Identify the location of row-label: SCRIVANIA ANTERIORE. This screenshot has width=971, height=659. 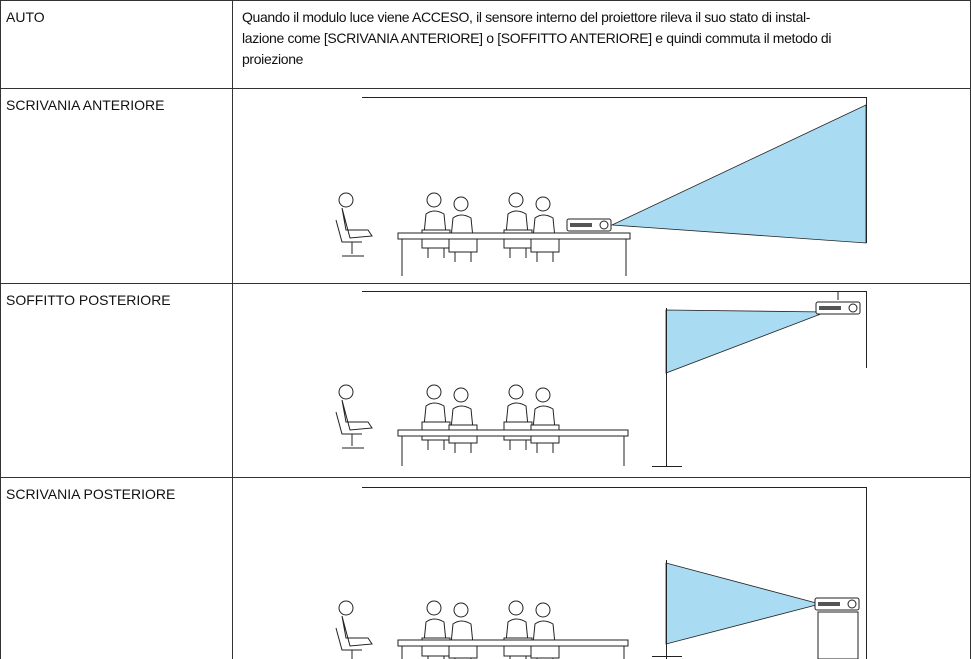
(85, 105).